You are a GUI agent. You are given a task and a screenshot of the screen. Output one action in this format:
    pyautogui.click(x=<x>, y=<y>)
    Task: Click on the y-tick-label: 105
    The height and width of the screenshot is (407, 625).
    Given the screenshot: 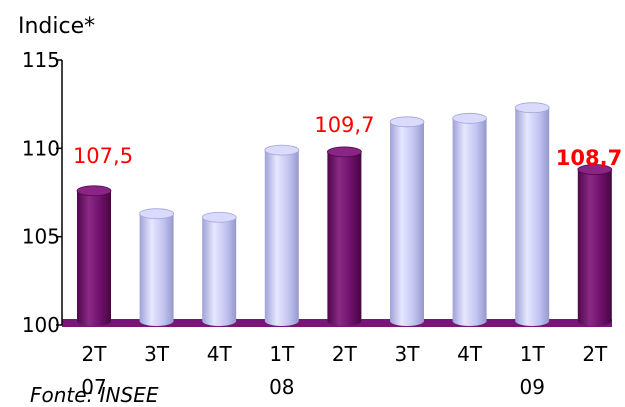 What is the action you would take?
    pyautogui.click(x=41, y=237)
    